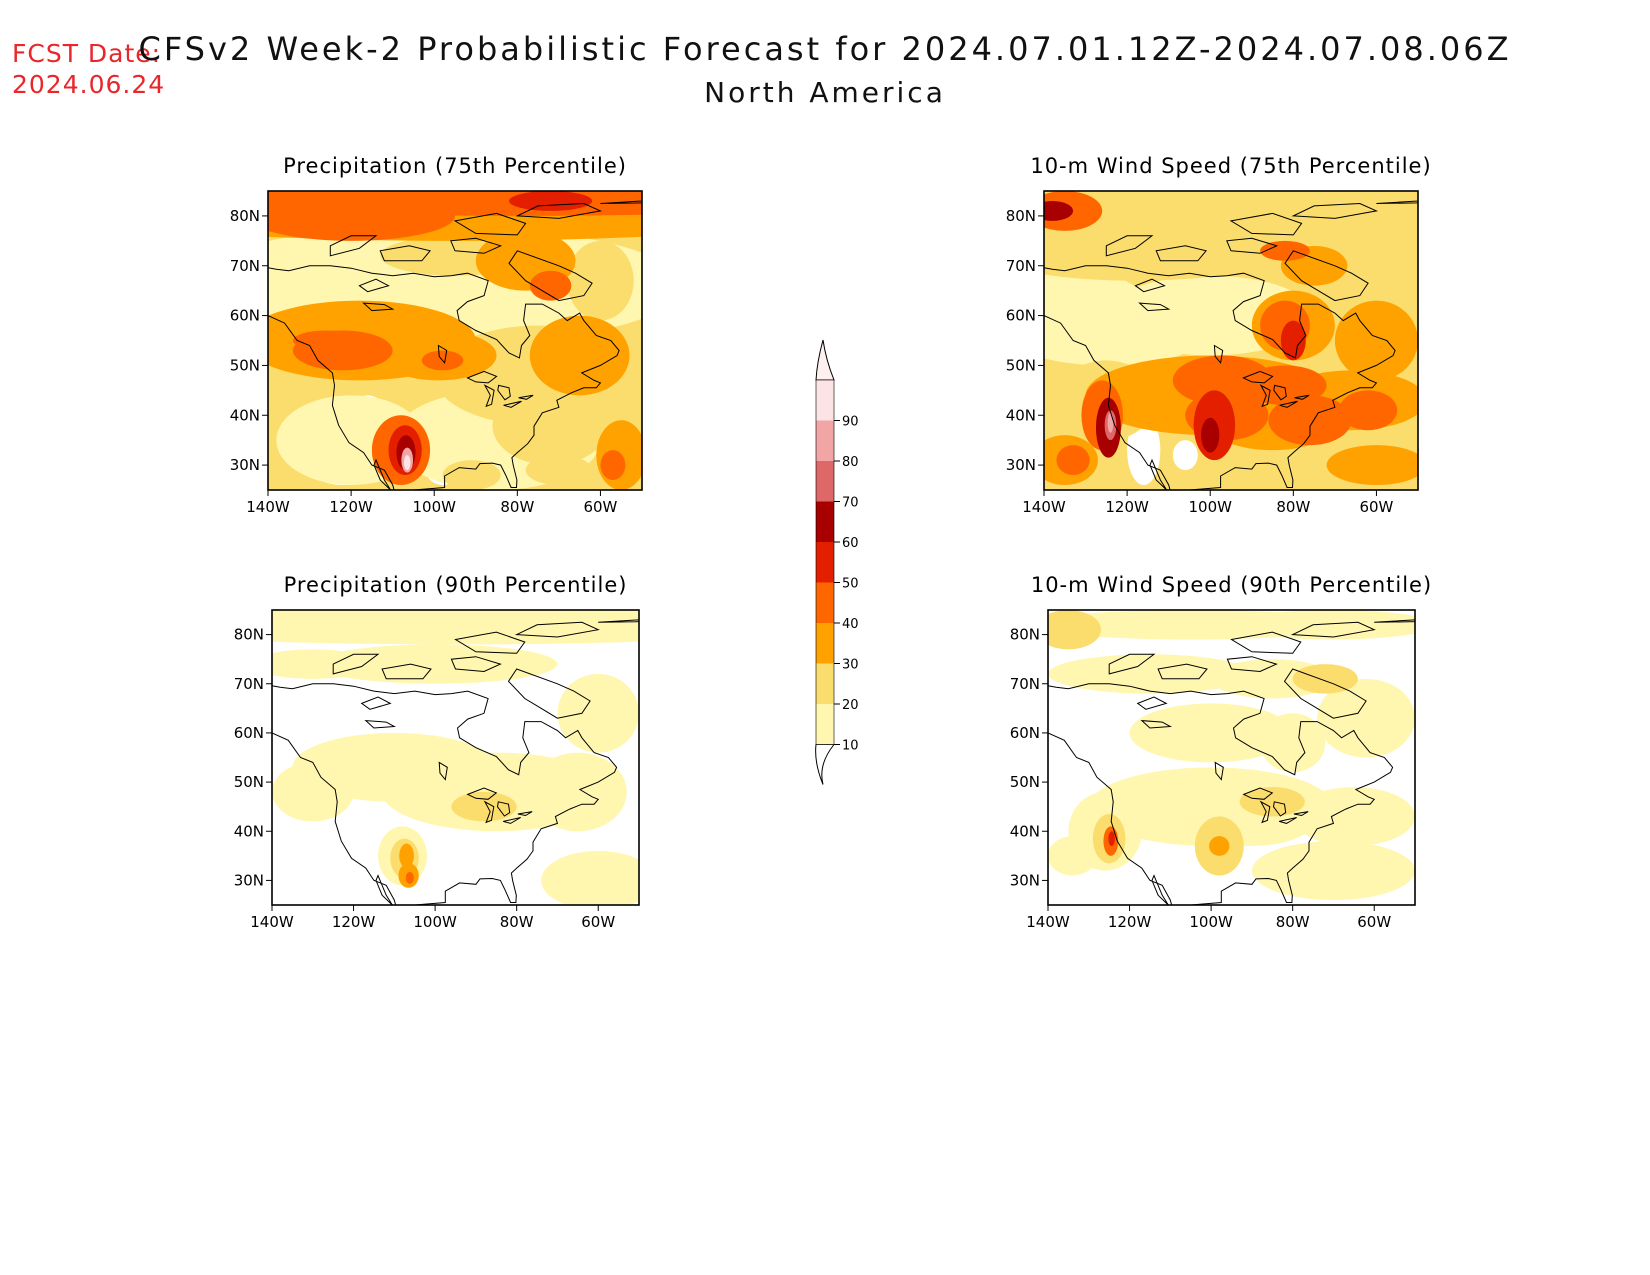  Describe the element at coordinates (850, 624) in the screenshot. I see `colorbar-label: 40` at that location.